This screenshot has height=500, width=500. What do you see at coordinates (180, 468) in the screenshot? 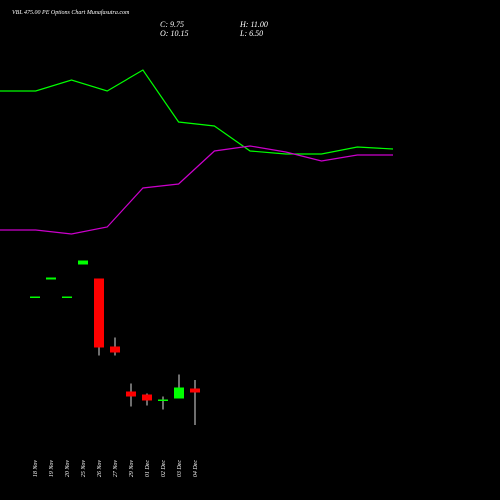
I see `x-tick-label: 03 Dec` at bounding box center [180, 468].